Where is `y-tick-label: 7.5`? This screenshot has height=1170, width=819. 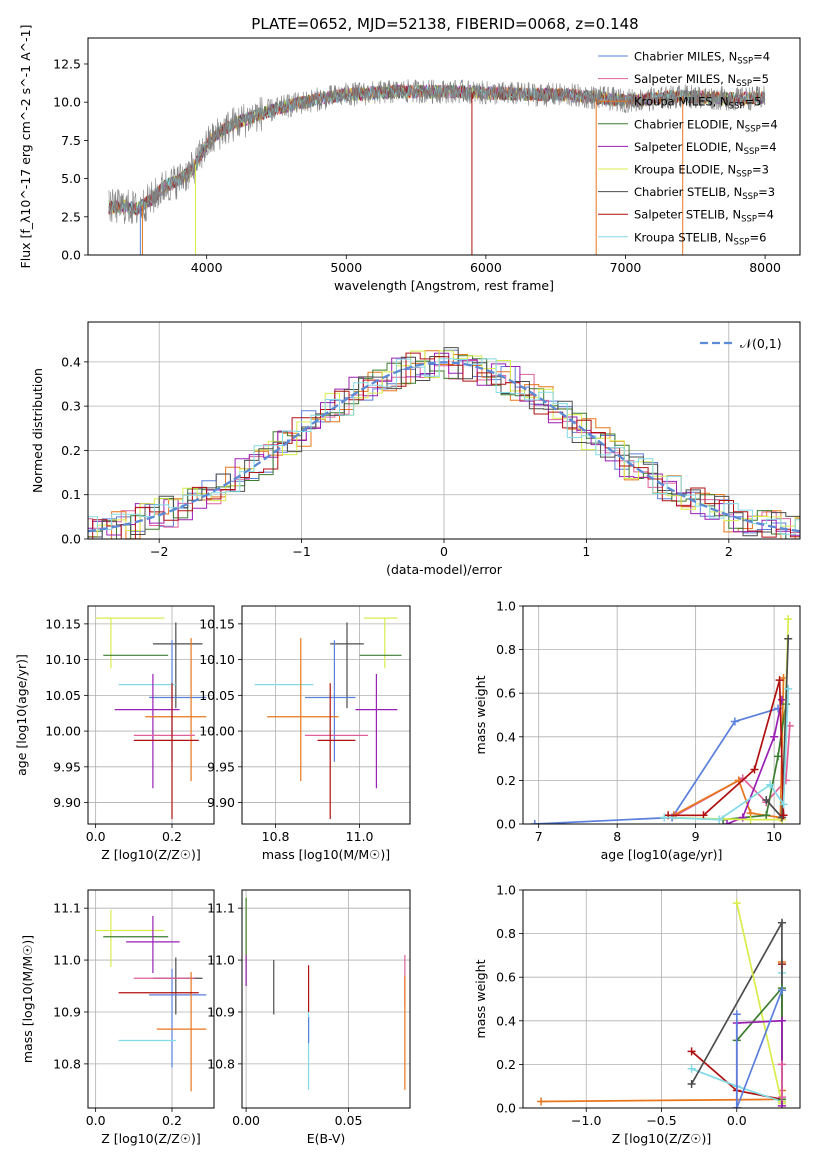 y-tick-label: 7.5 is located at coordinates (71, 140).